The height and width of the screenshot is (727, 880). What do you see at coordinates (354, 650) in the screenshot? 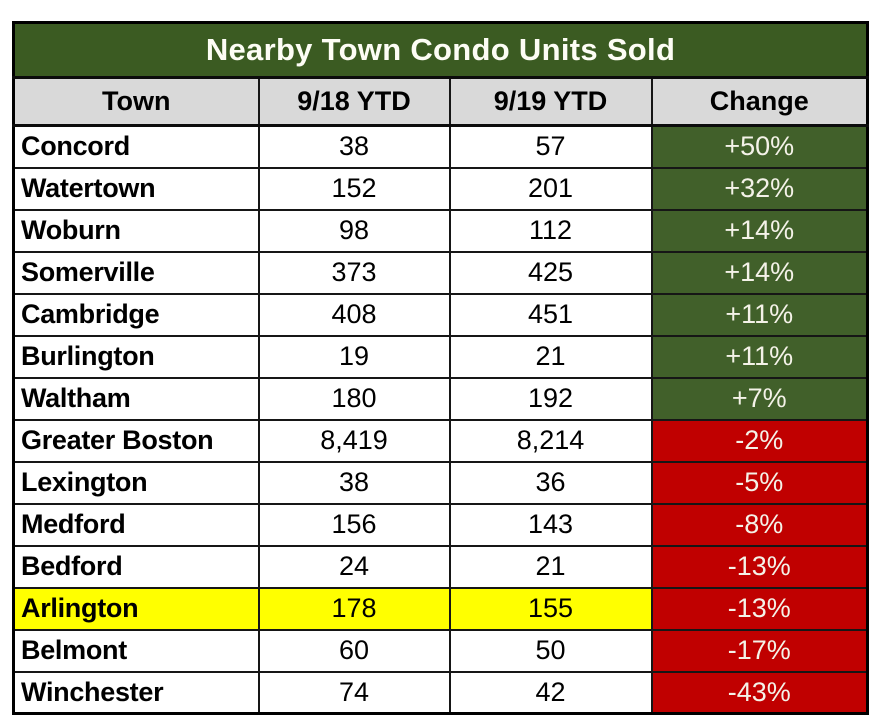
I see `ytd-2018-cell: 60` at bounding box center [354, 650].